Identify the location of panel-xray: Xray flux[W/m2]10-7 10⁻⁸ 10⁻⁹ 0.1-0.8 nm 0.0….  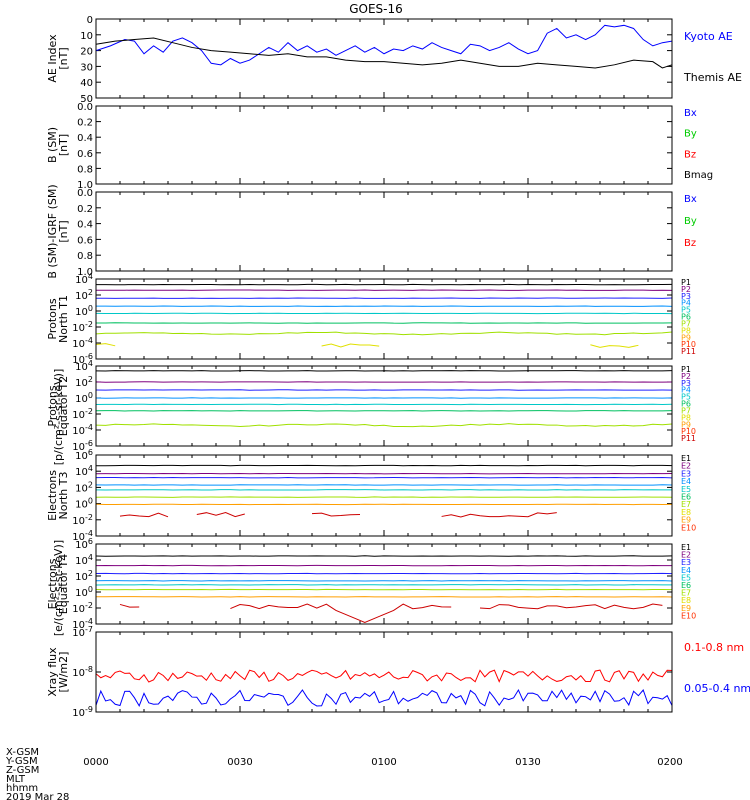
(398, 672).